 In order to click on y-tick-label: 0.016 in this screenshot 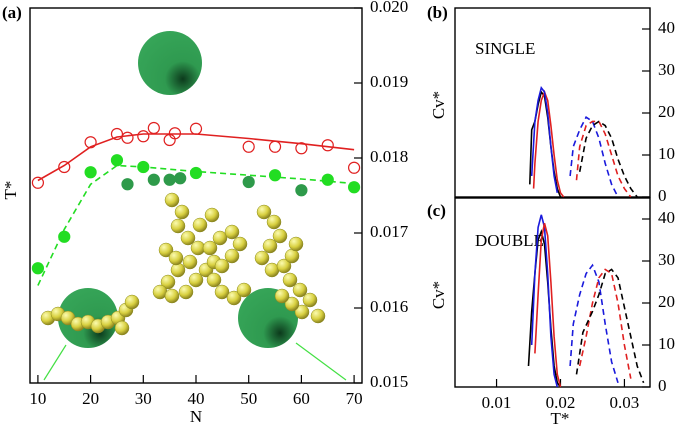, I will do `click(389, 306)`.